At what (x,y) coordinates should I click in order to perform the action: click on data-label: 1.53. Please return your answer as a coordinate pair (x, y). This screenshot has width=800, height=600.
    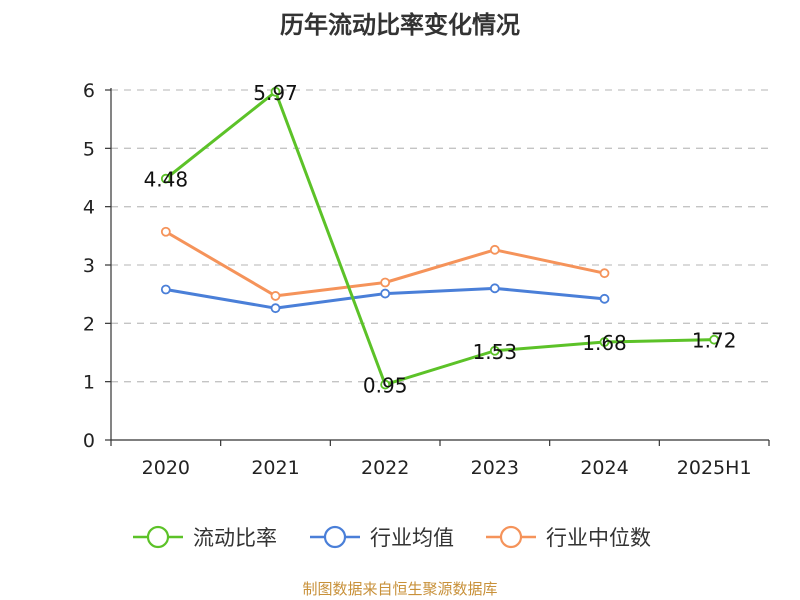
    Looking at the image, I should click on (495, 352).